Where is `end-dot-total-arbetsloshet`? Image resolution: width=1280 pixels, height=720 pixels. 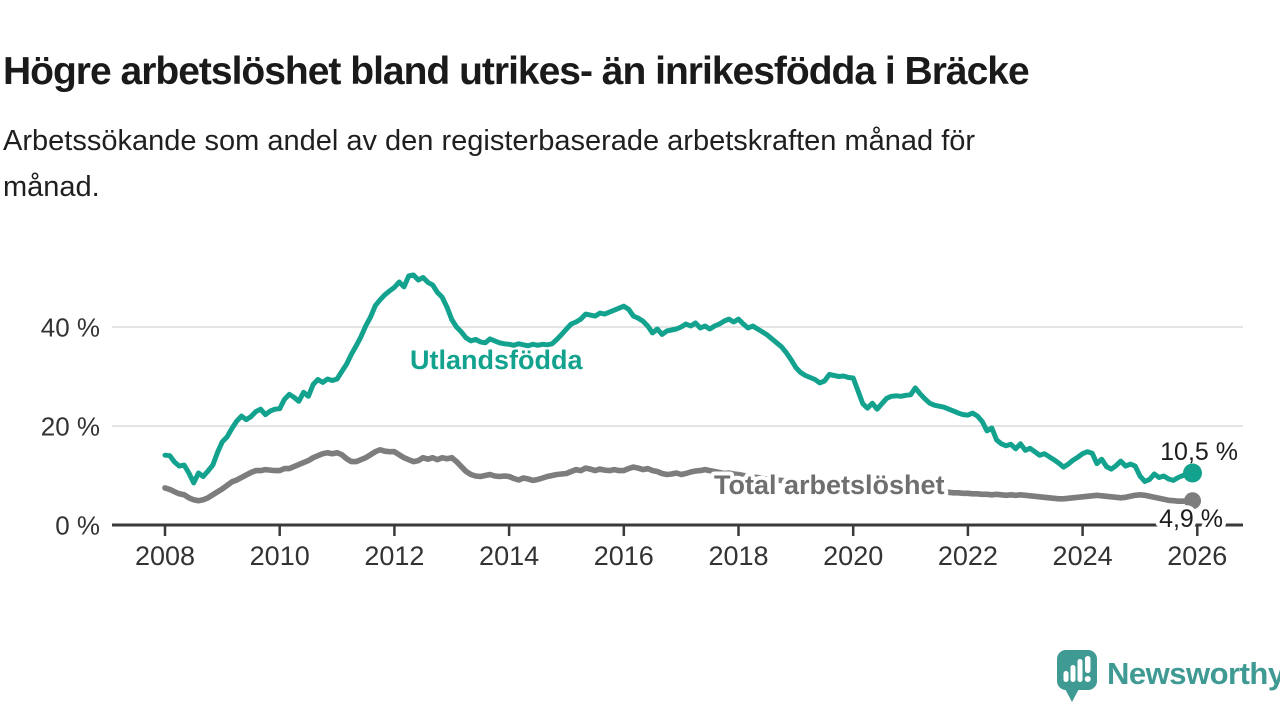
end-dot-total-arbetsloshet is located at coordinates (1193, 501).